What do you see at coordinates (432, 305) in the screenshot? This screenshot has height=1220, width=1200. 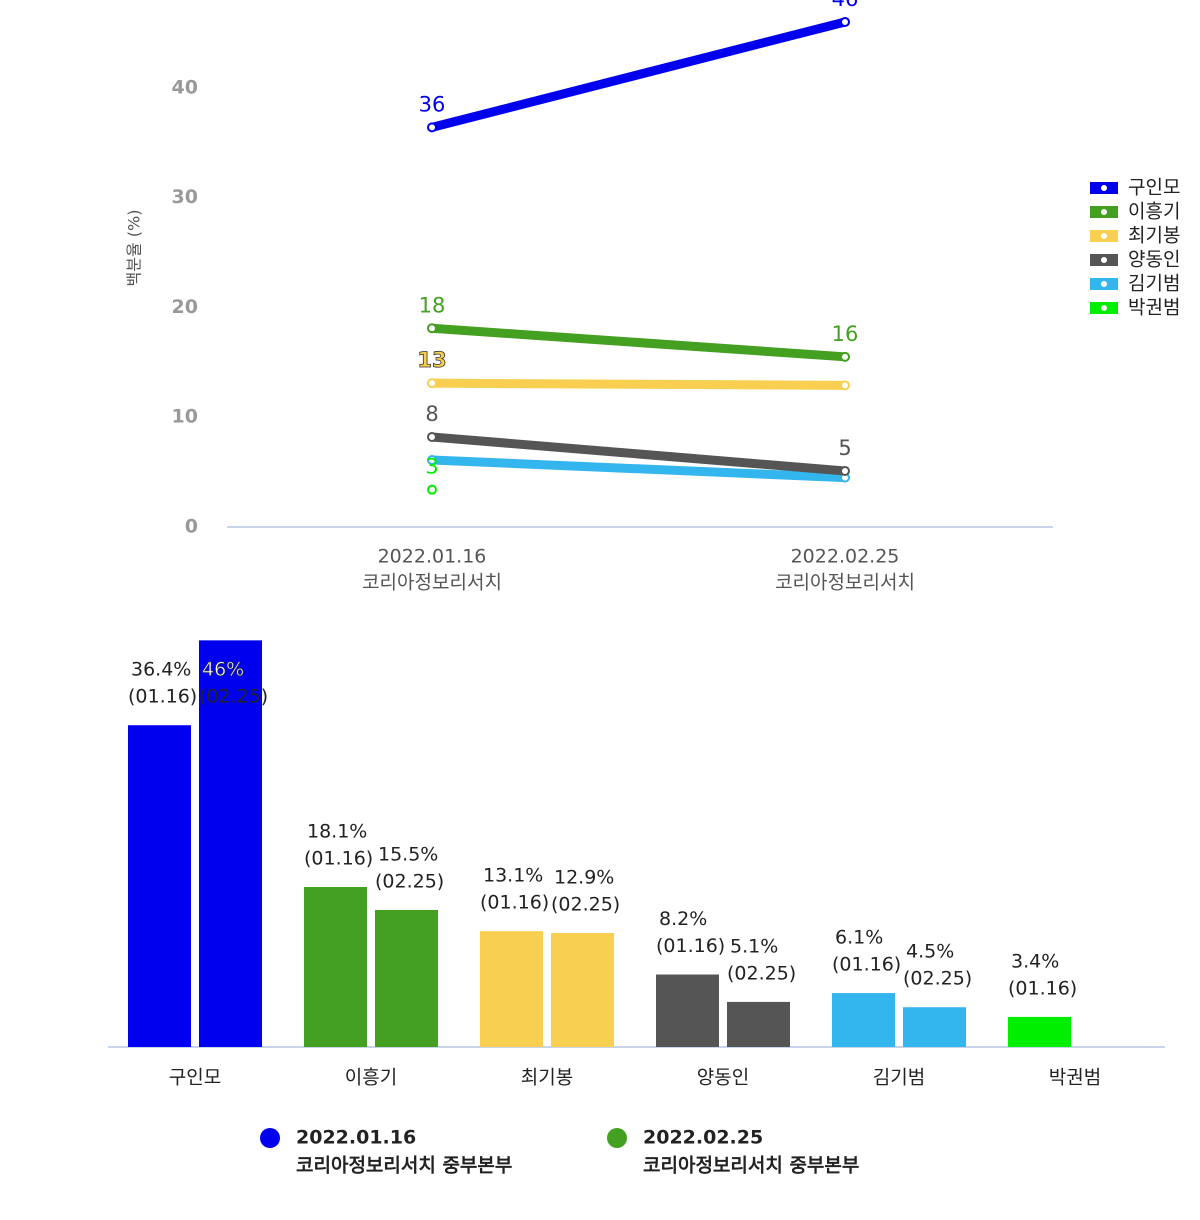 I see `data-label: 18` at bounding box center [432, 305].